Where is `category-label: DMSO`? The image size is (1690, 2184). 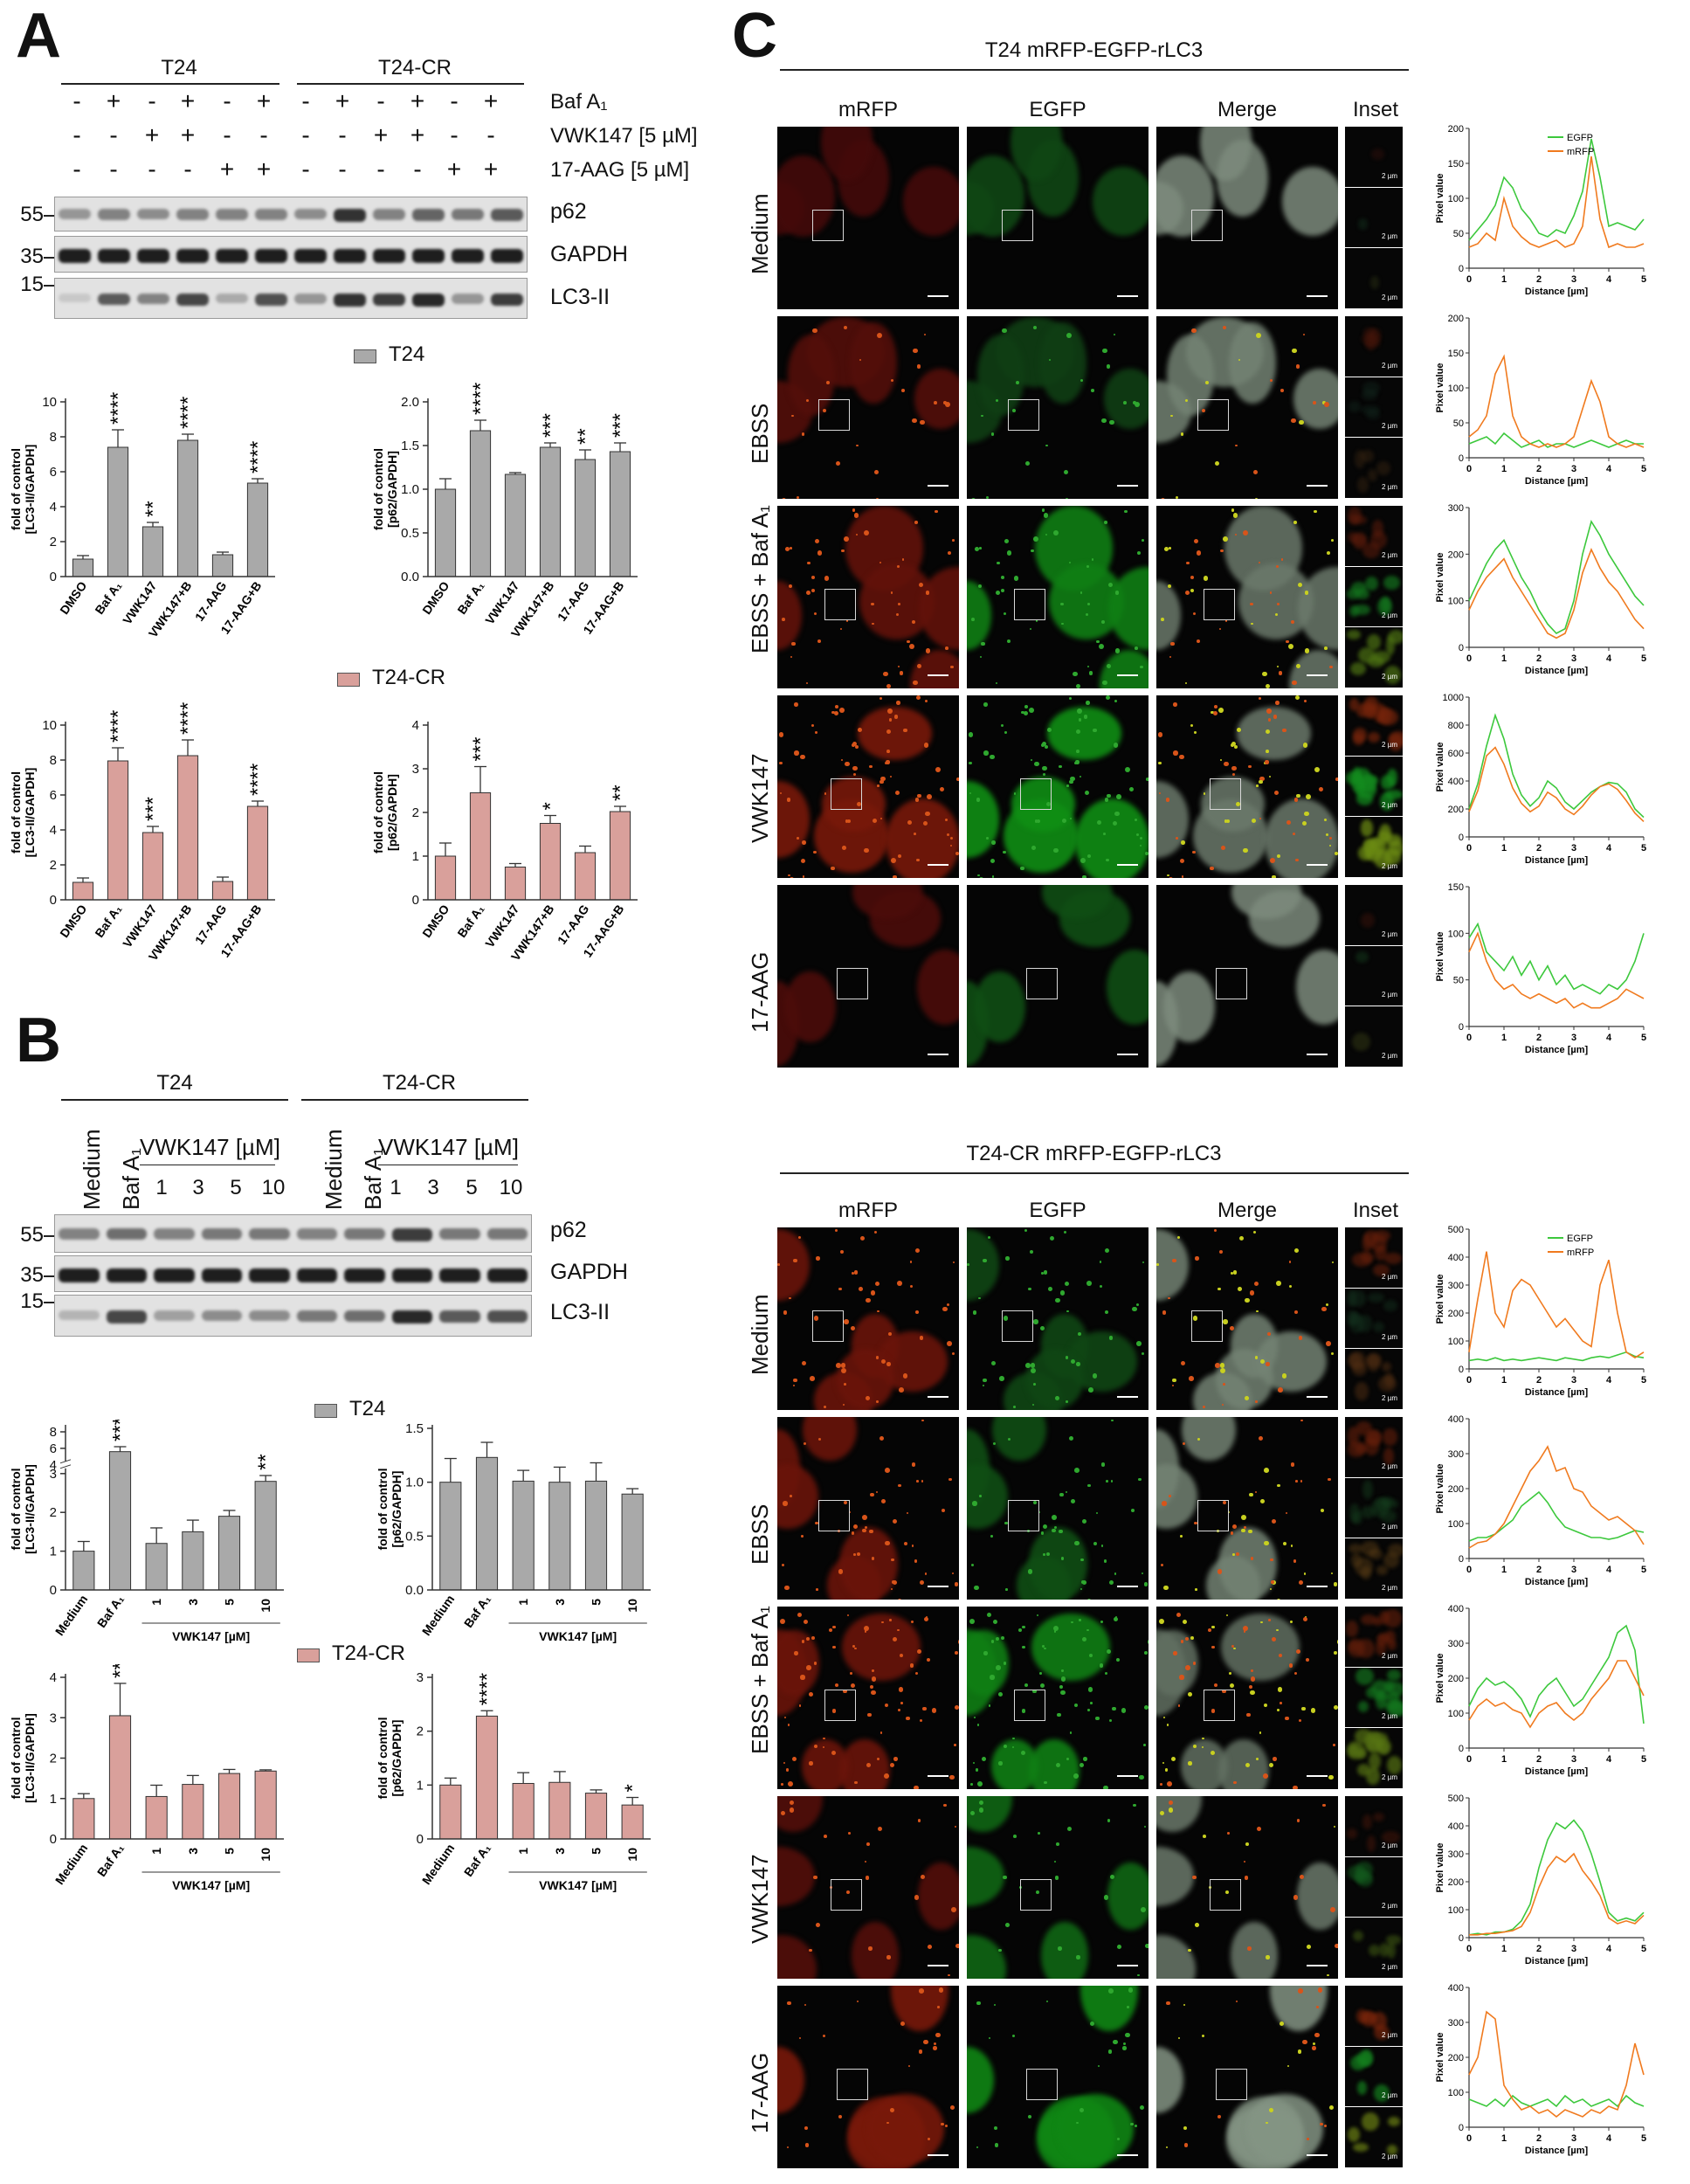 category-label: DMSO is located at coordinates (435, 921).